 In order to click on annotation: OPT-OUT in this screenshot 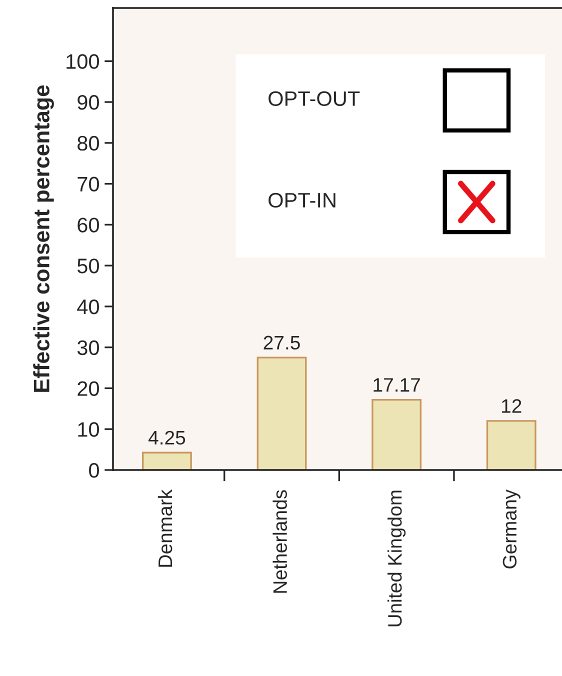, I will do `click(314, 98)`.